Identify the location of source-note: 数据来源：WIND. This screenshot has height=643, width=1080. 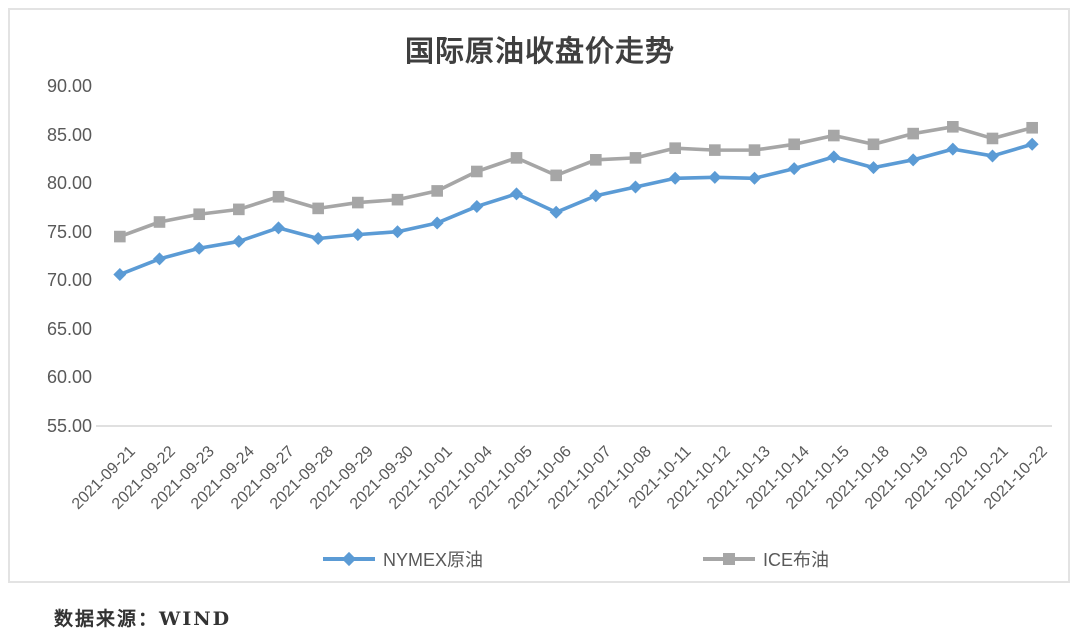
(143, 619).